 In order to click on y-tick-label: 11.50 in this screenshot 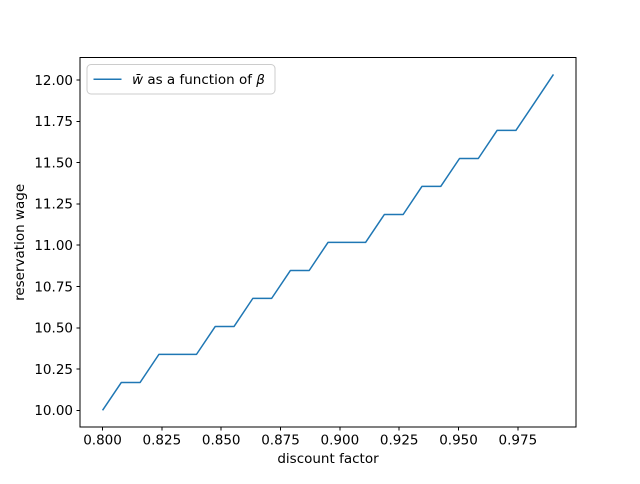, I will do `click(53, 163)`.